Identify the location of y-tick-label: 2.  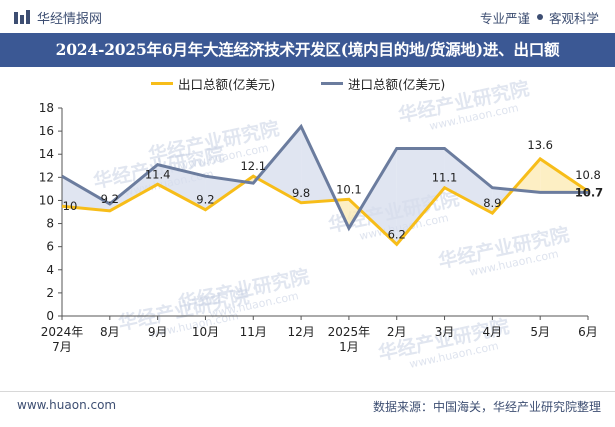
(50, 293).